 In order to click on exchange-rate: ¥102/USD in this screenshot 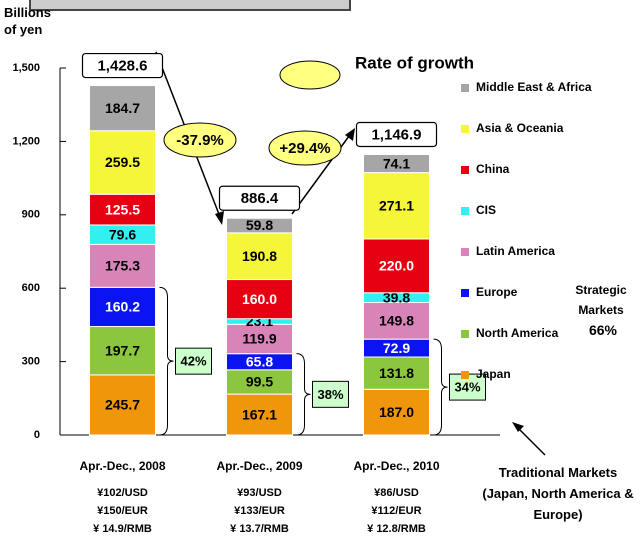, I will do `click(122, 493)`.